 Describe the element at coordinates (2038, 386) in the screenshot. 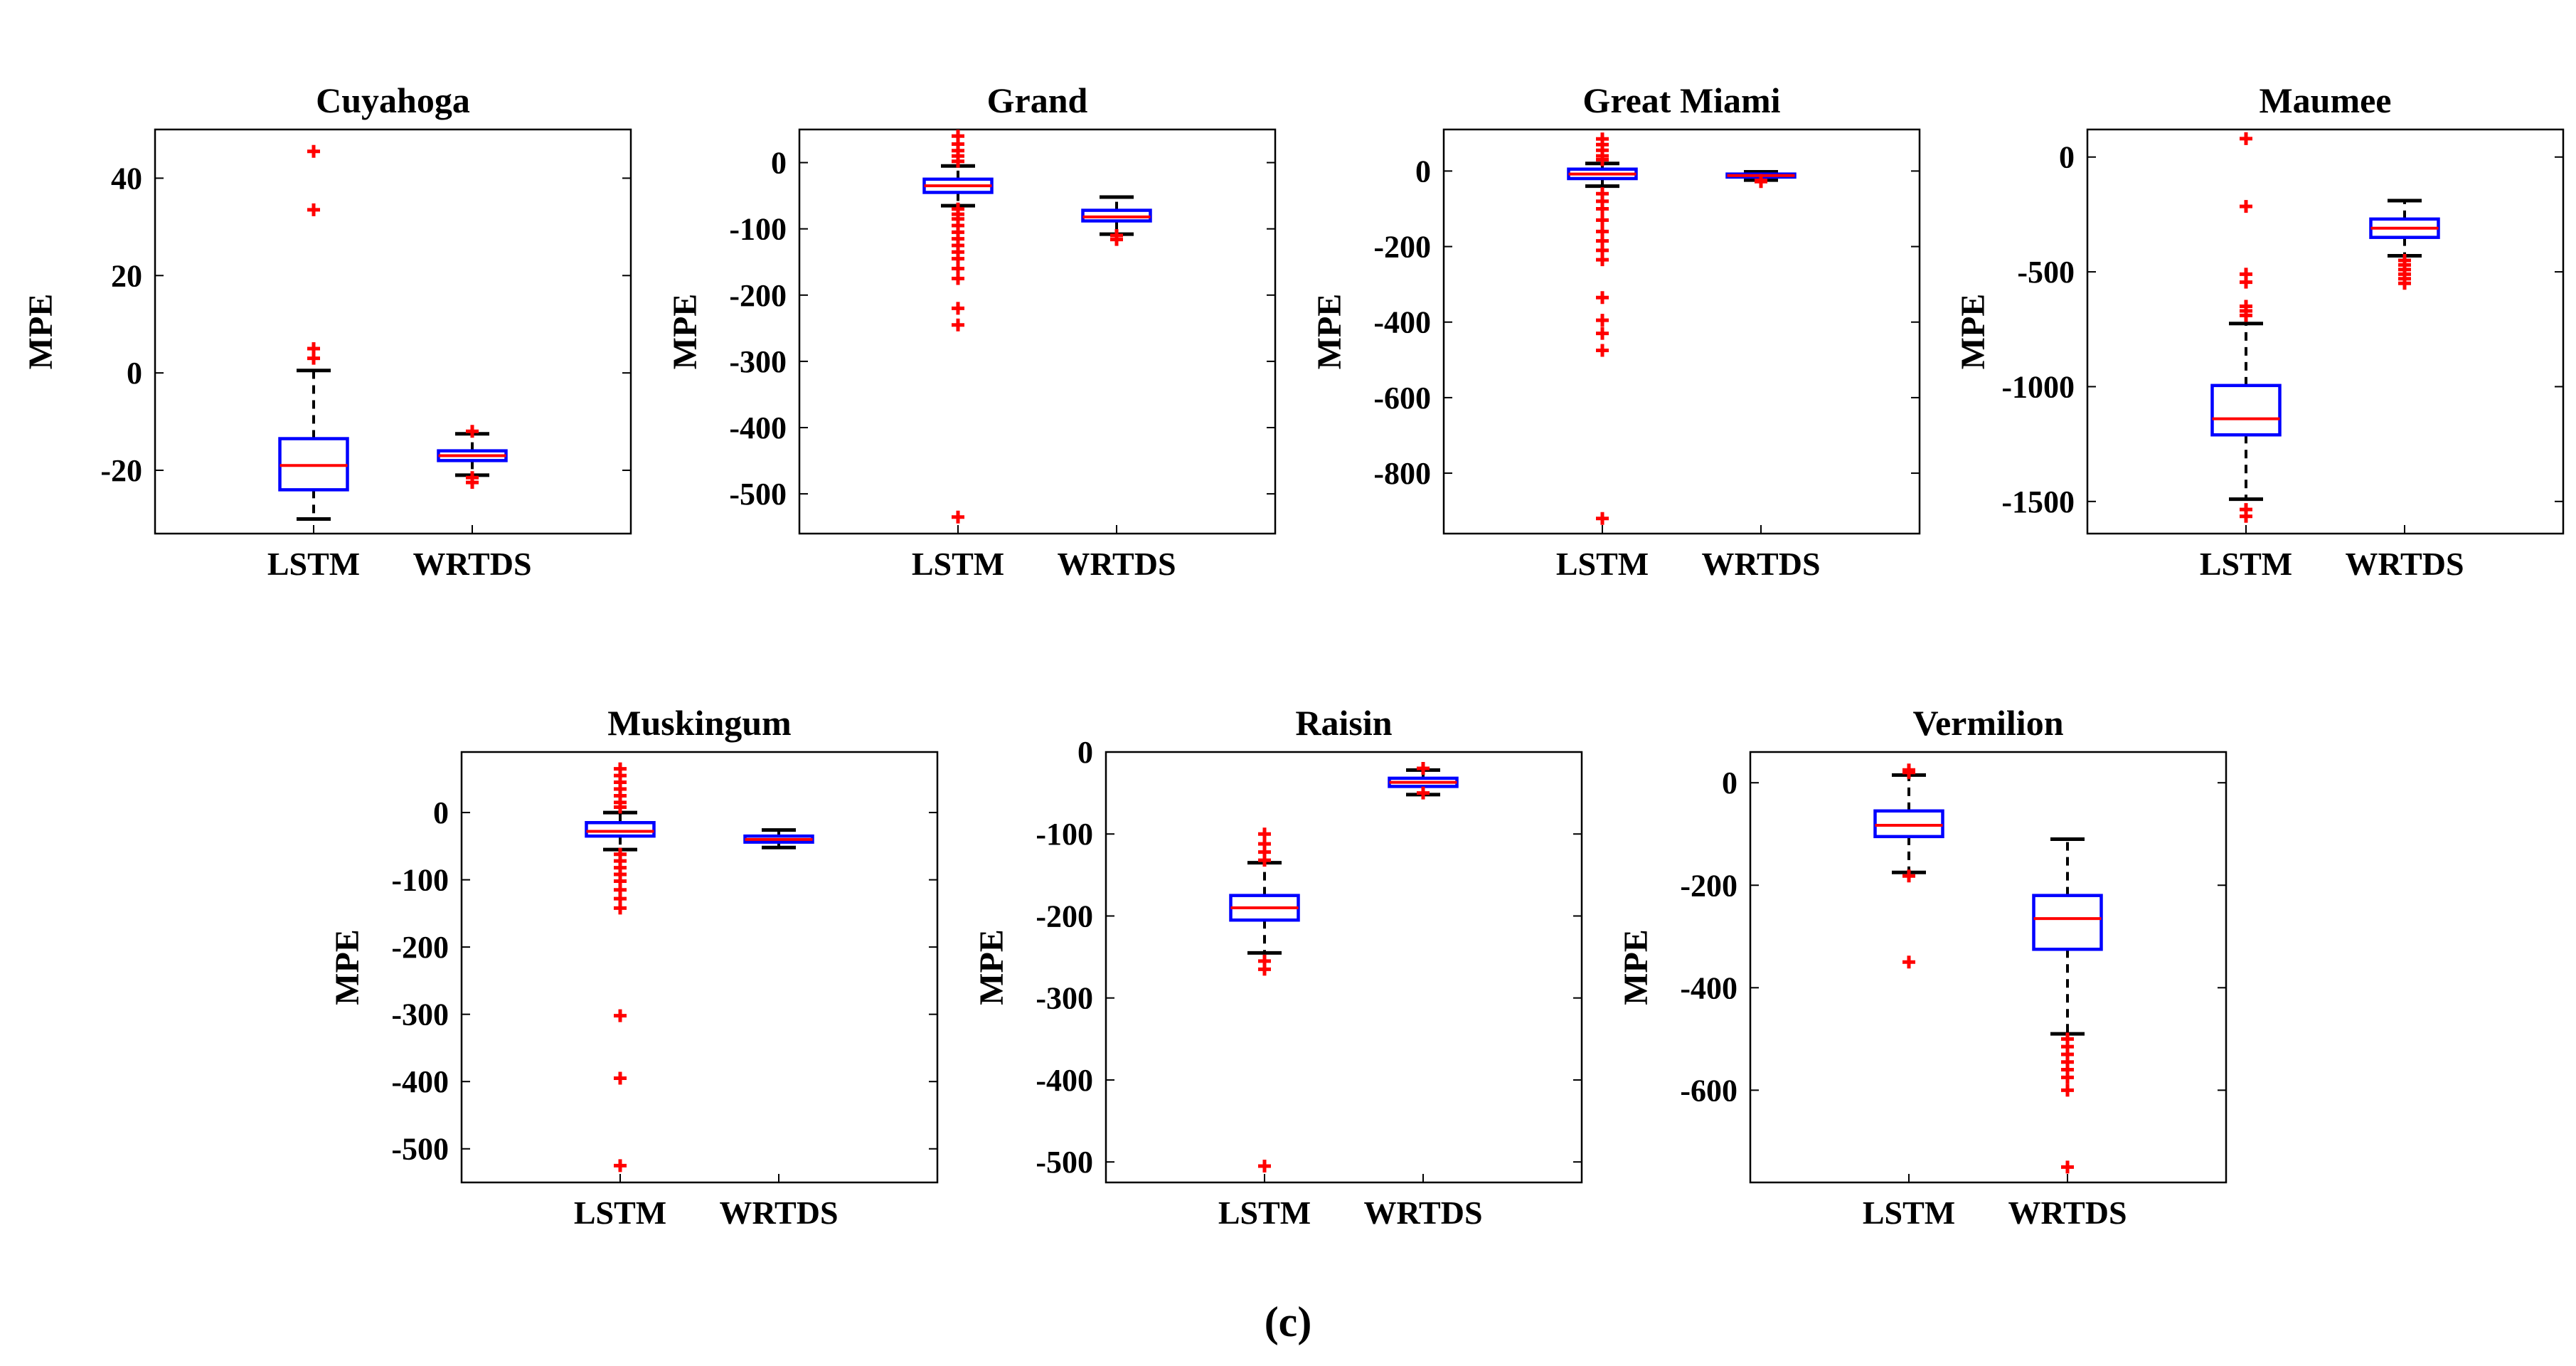

I see `y-tick-label: -1000` at that location.